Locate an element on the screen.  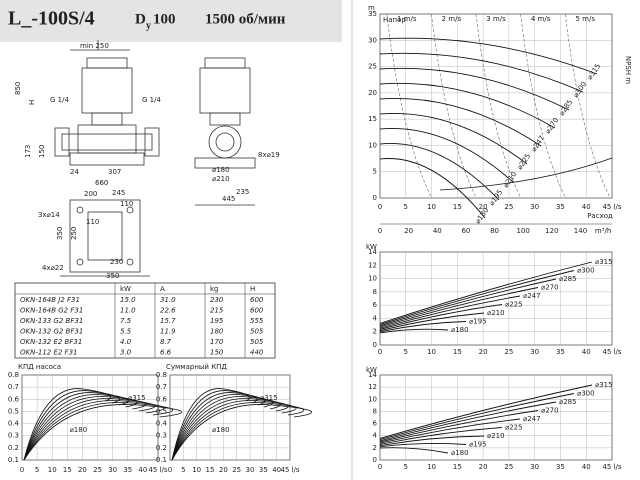
curve-label: ⌀270 is located at coordinates (550, 288).